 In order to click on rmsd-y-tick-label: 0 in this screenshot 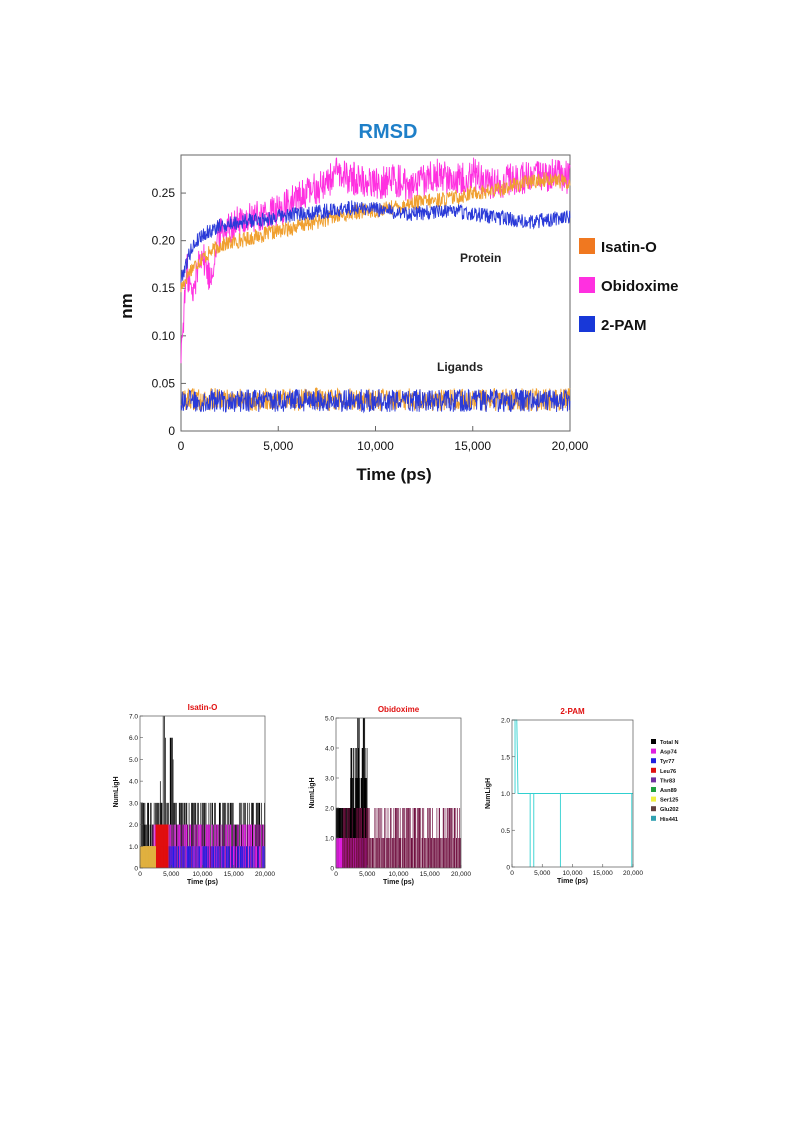, I will do `click(171, 431)`.